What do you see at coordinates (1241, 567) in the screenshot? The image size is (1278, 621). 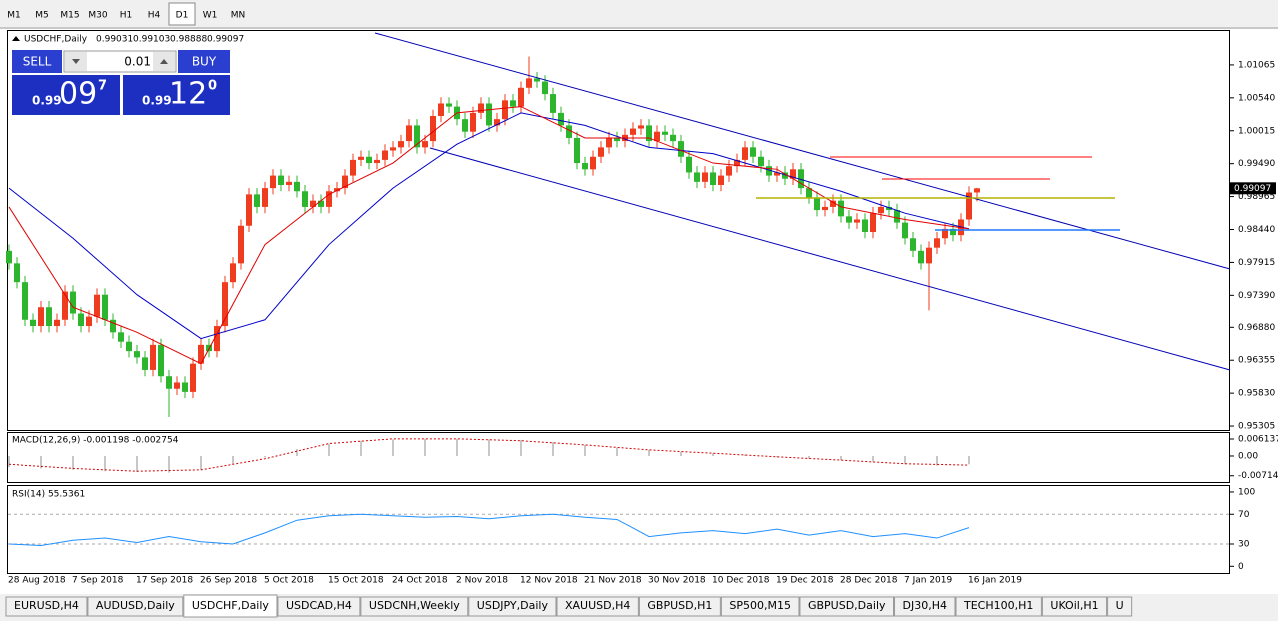 I see `y-tick-label: 0` at bounding box center [1241, 567].